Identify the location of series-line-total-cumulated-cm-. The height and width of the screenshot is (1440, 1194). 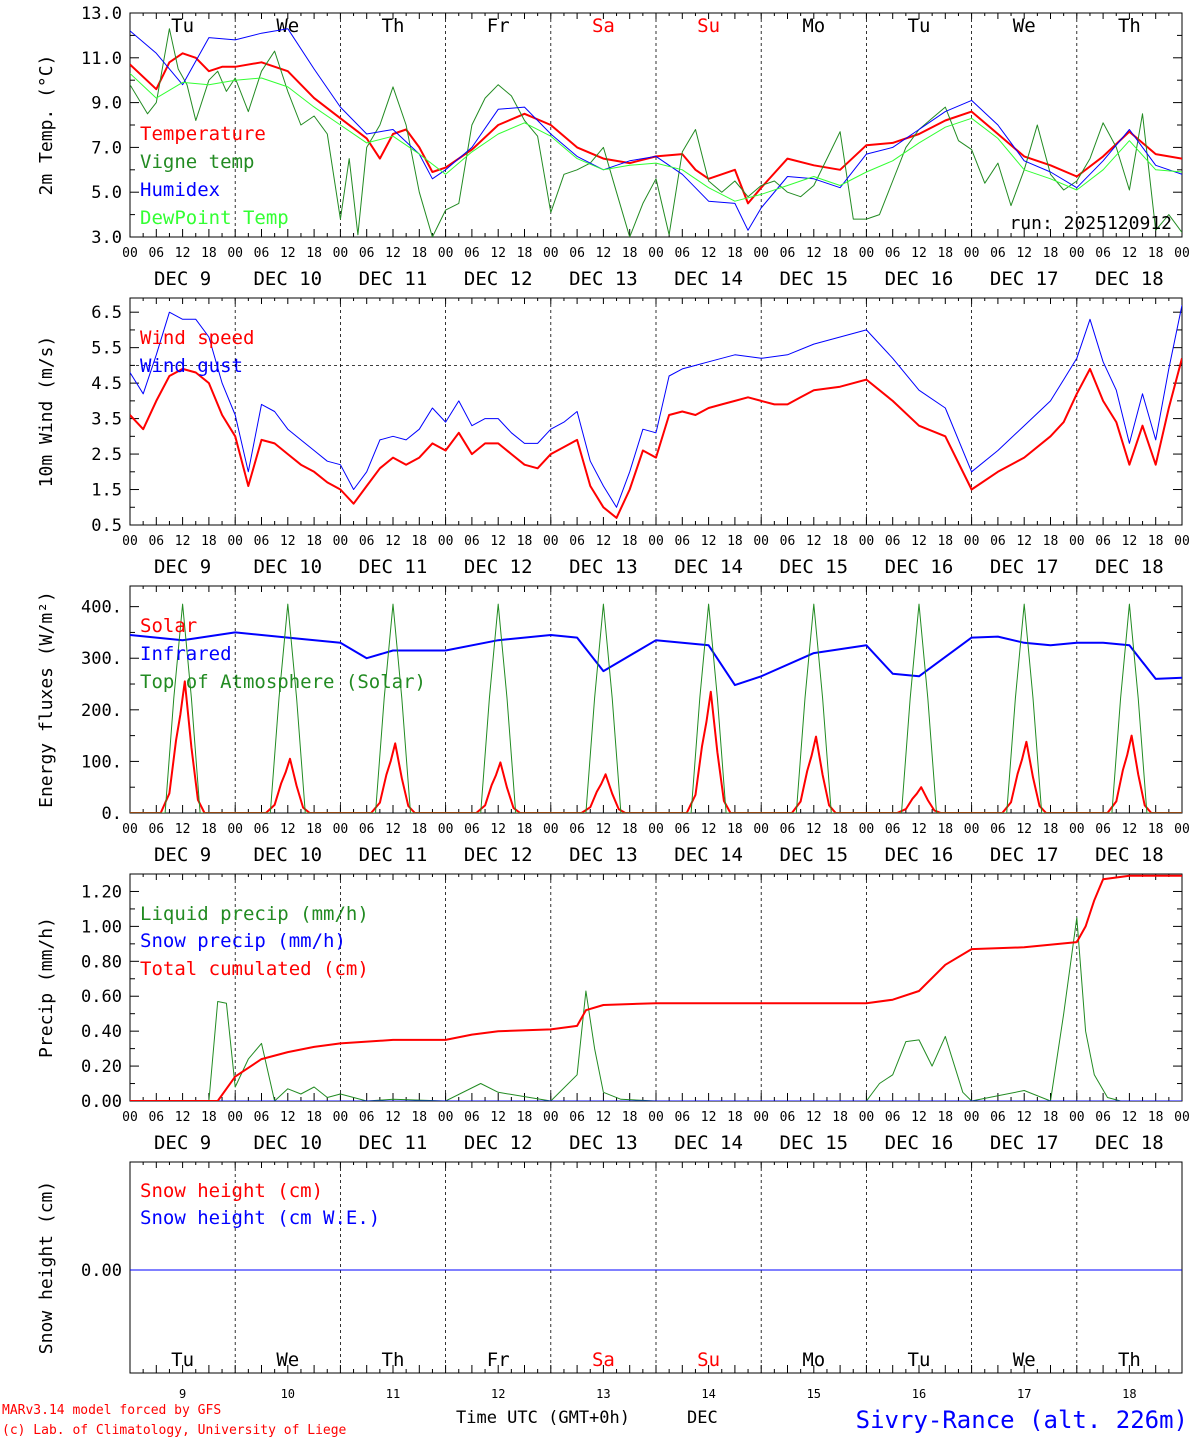
(656, 987).